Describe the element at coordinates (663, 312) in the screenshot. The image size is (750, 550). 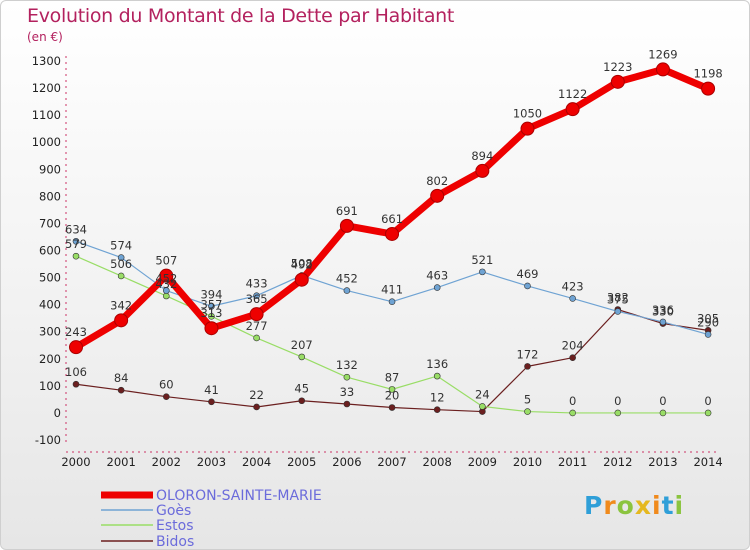
I see `data-label: 330` at that location.